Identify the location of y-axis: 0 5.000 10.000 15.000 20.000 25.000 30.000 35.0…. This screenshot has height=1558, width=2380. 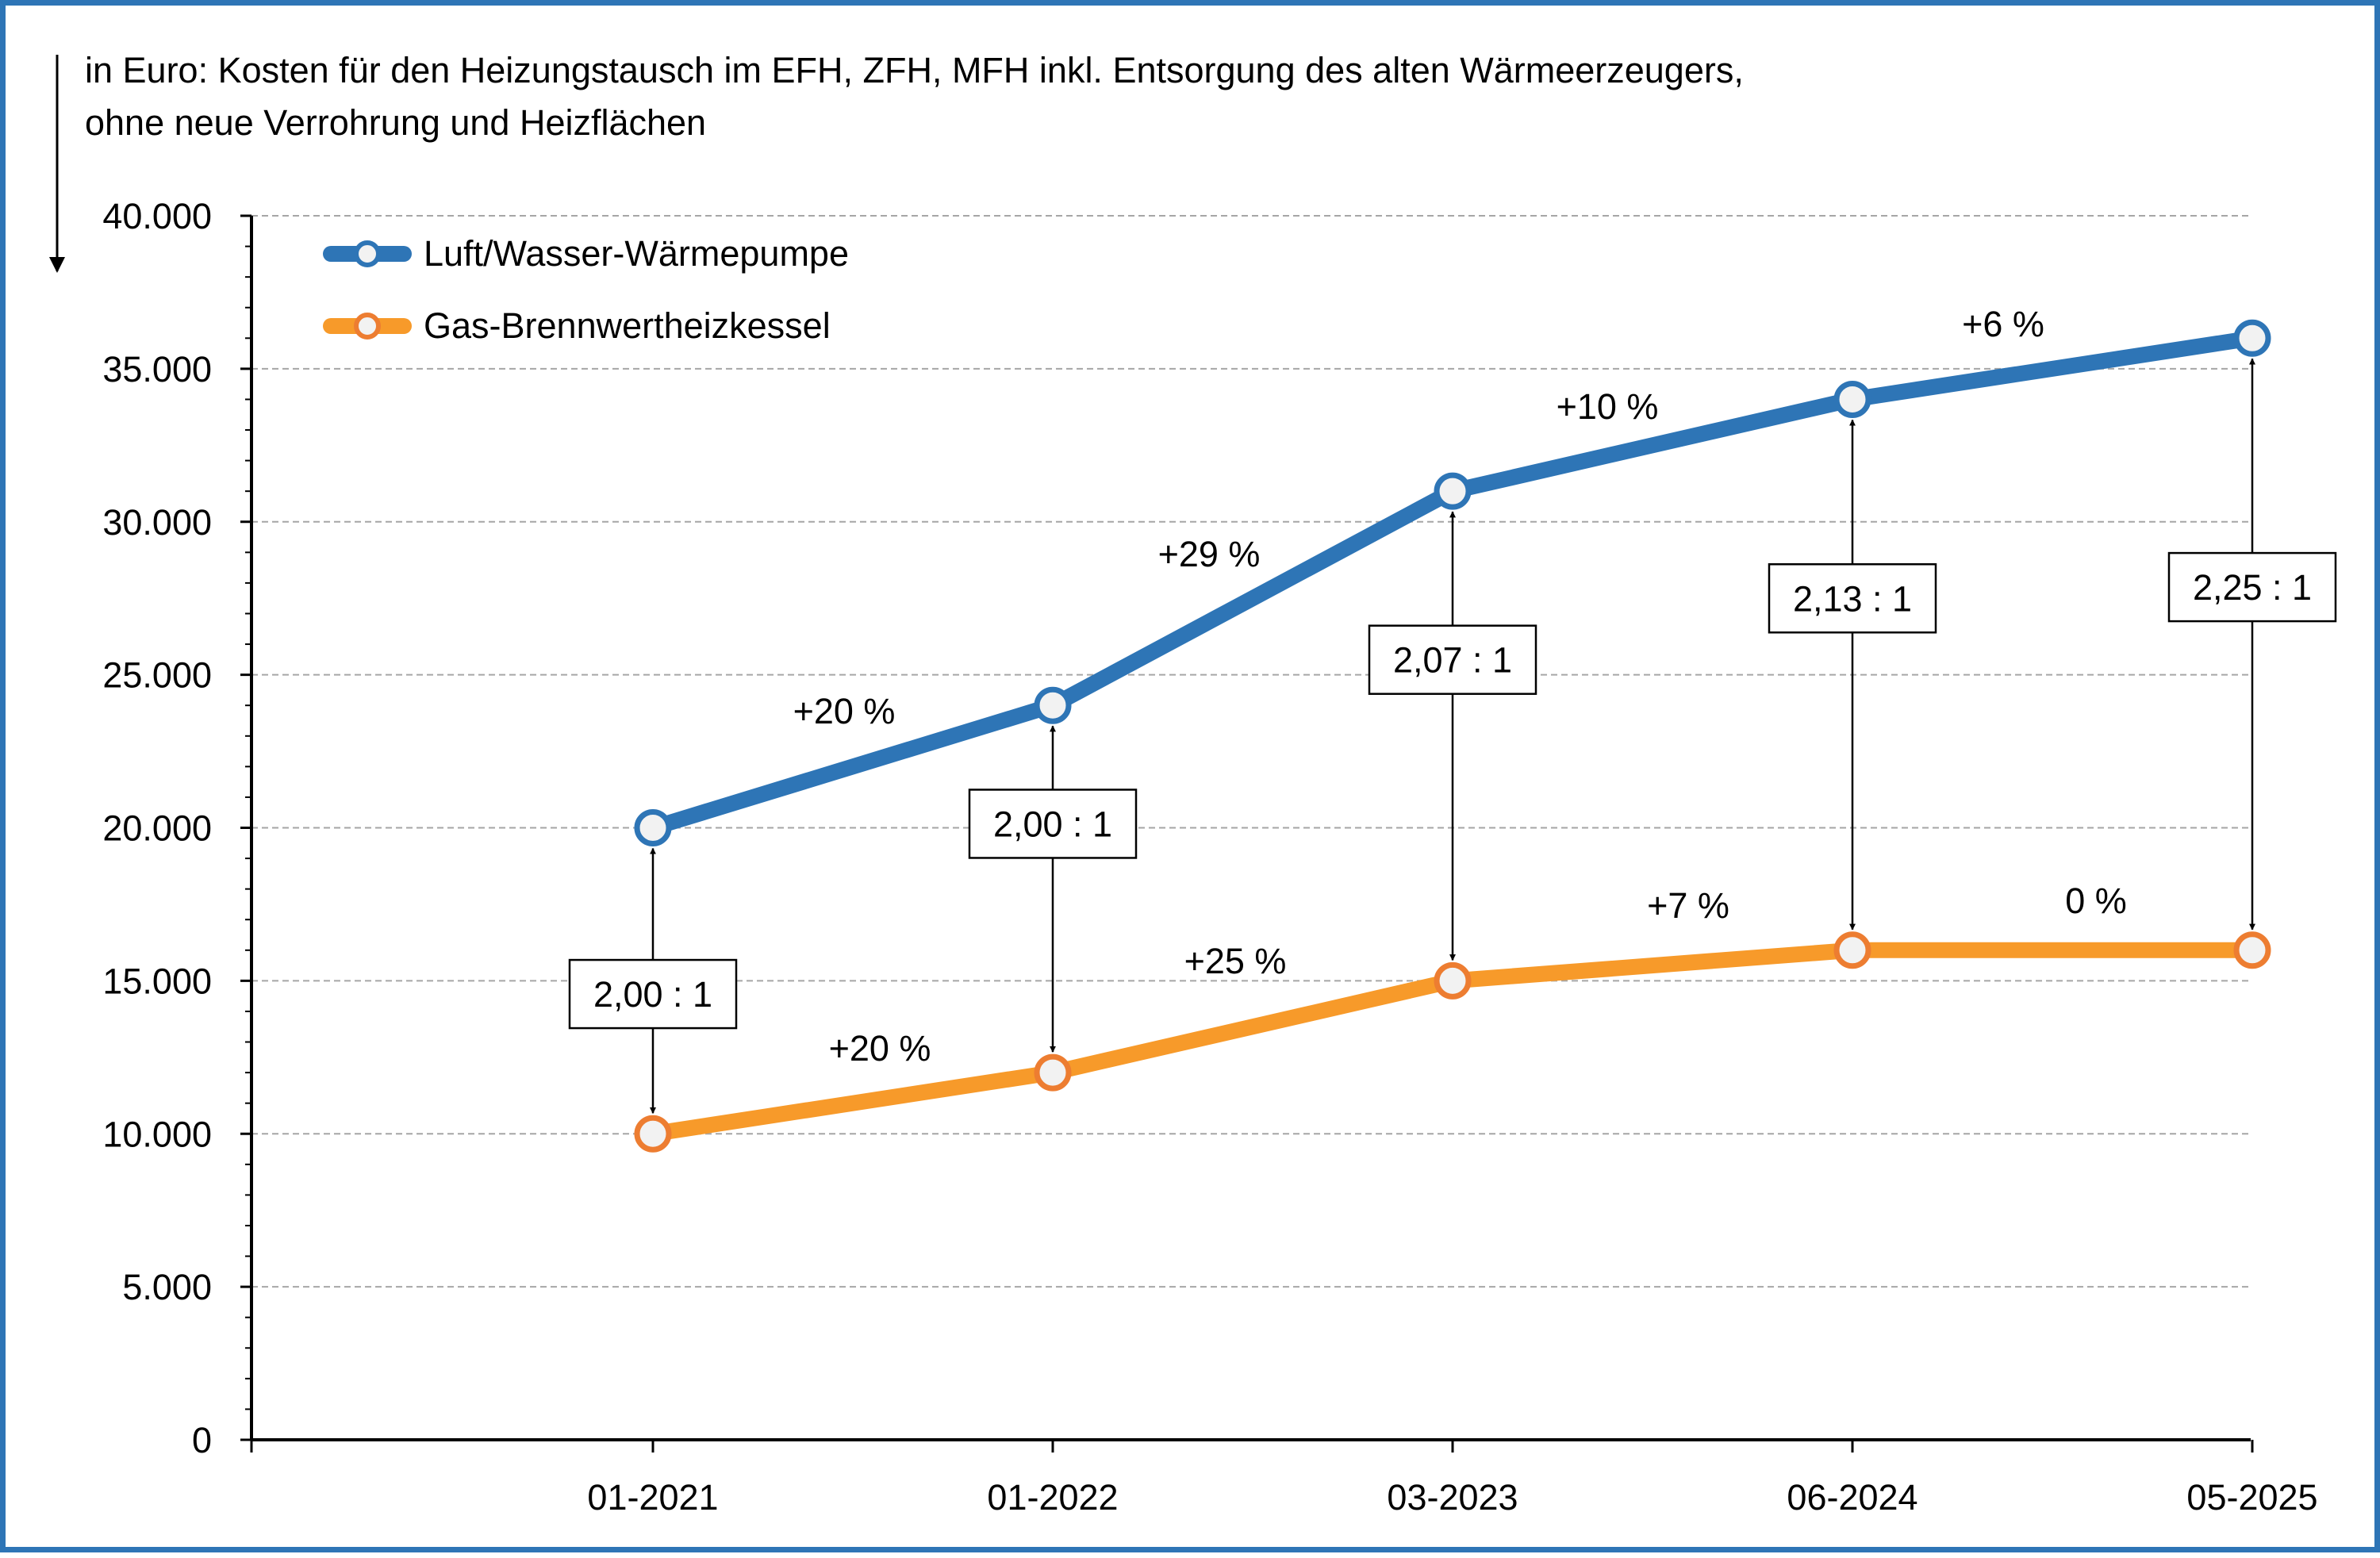
(177, 828).